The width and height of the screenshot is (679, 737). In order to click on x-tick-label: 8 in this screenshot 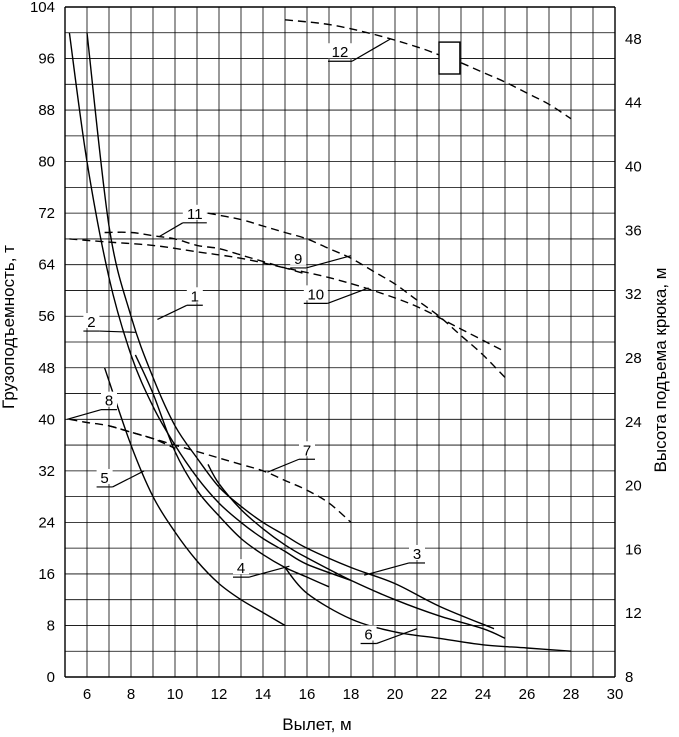, I will do `click(131, 694)`.